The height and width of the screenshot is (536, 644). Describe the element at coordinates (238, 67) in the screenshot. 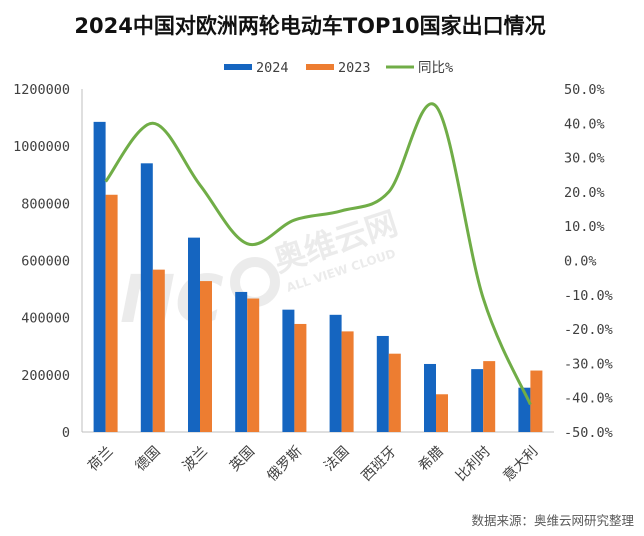

I see `legend-swatch-2024` at that location.